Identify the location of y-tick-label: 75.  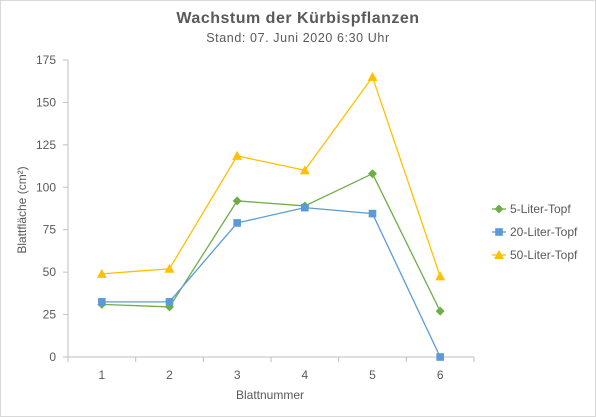
(50, 230).